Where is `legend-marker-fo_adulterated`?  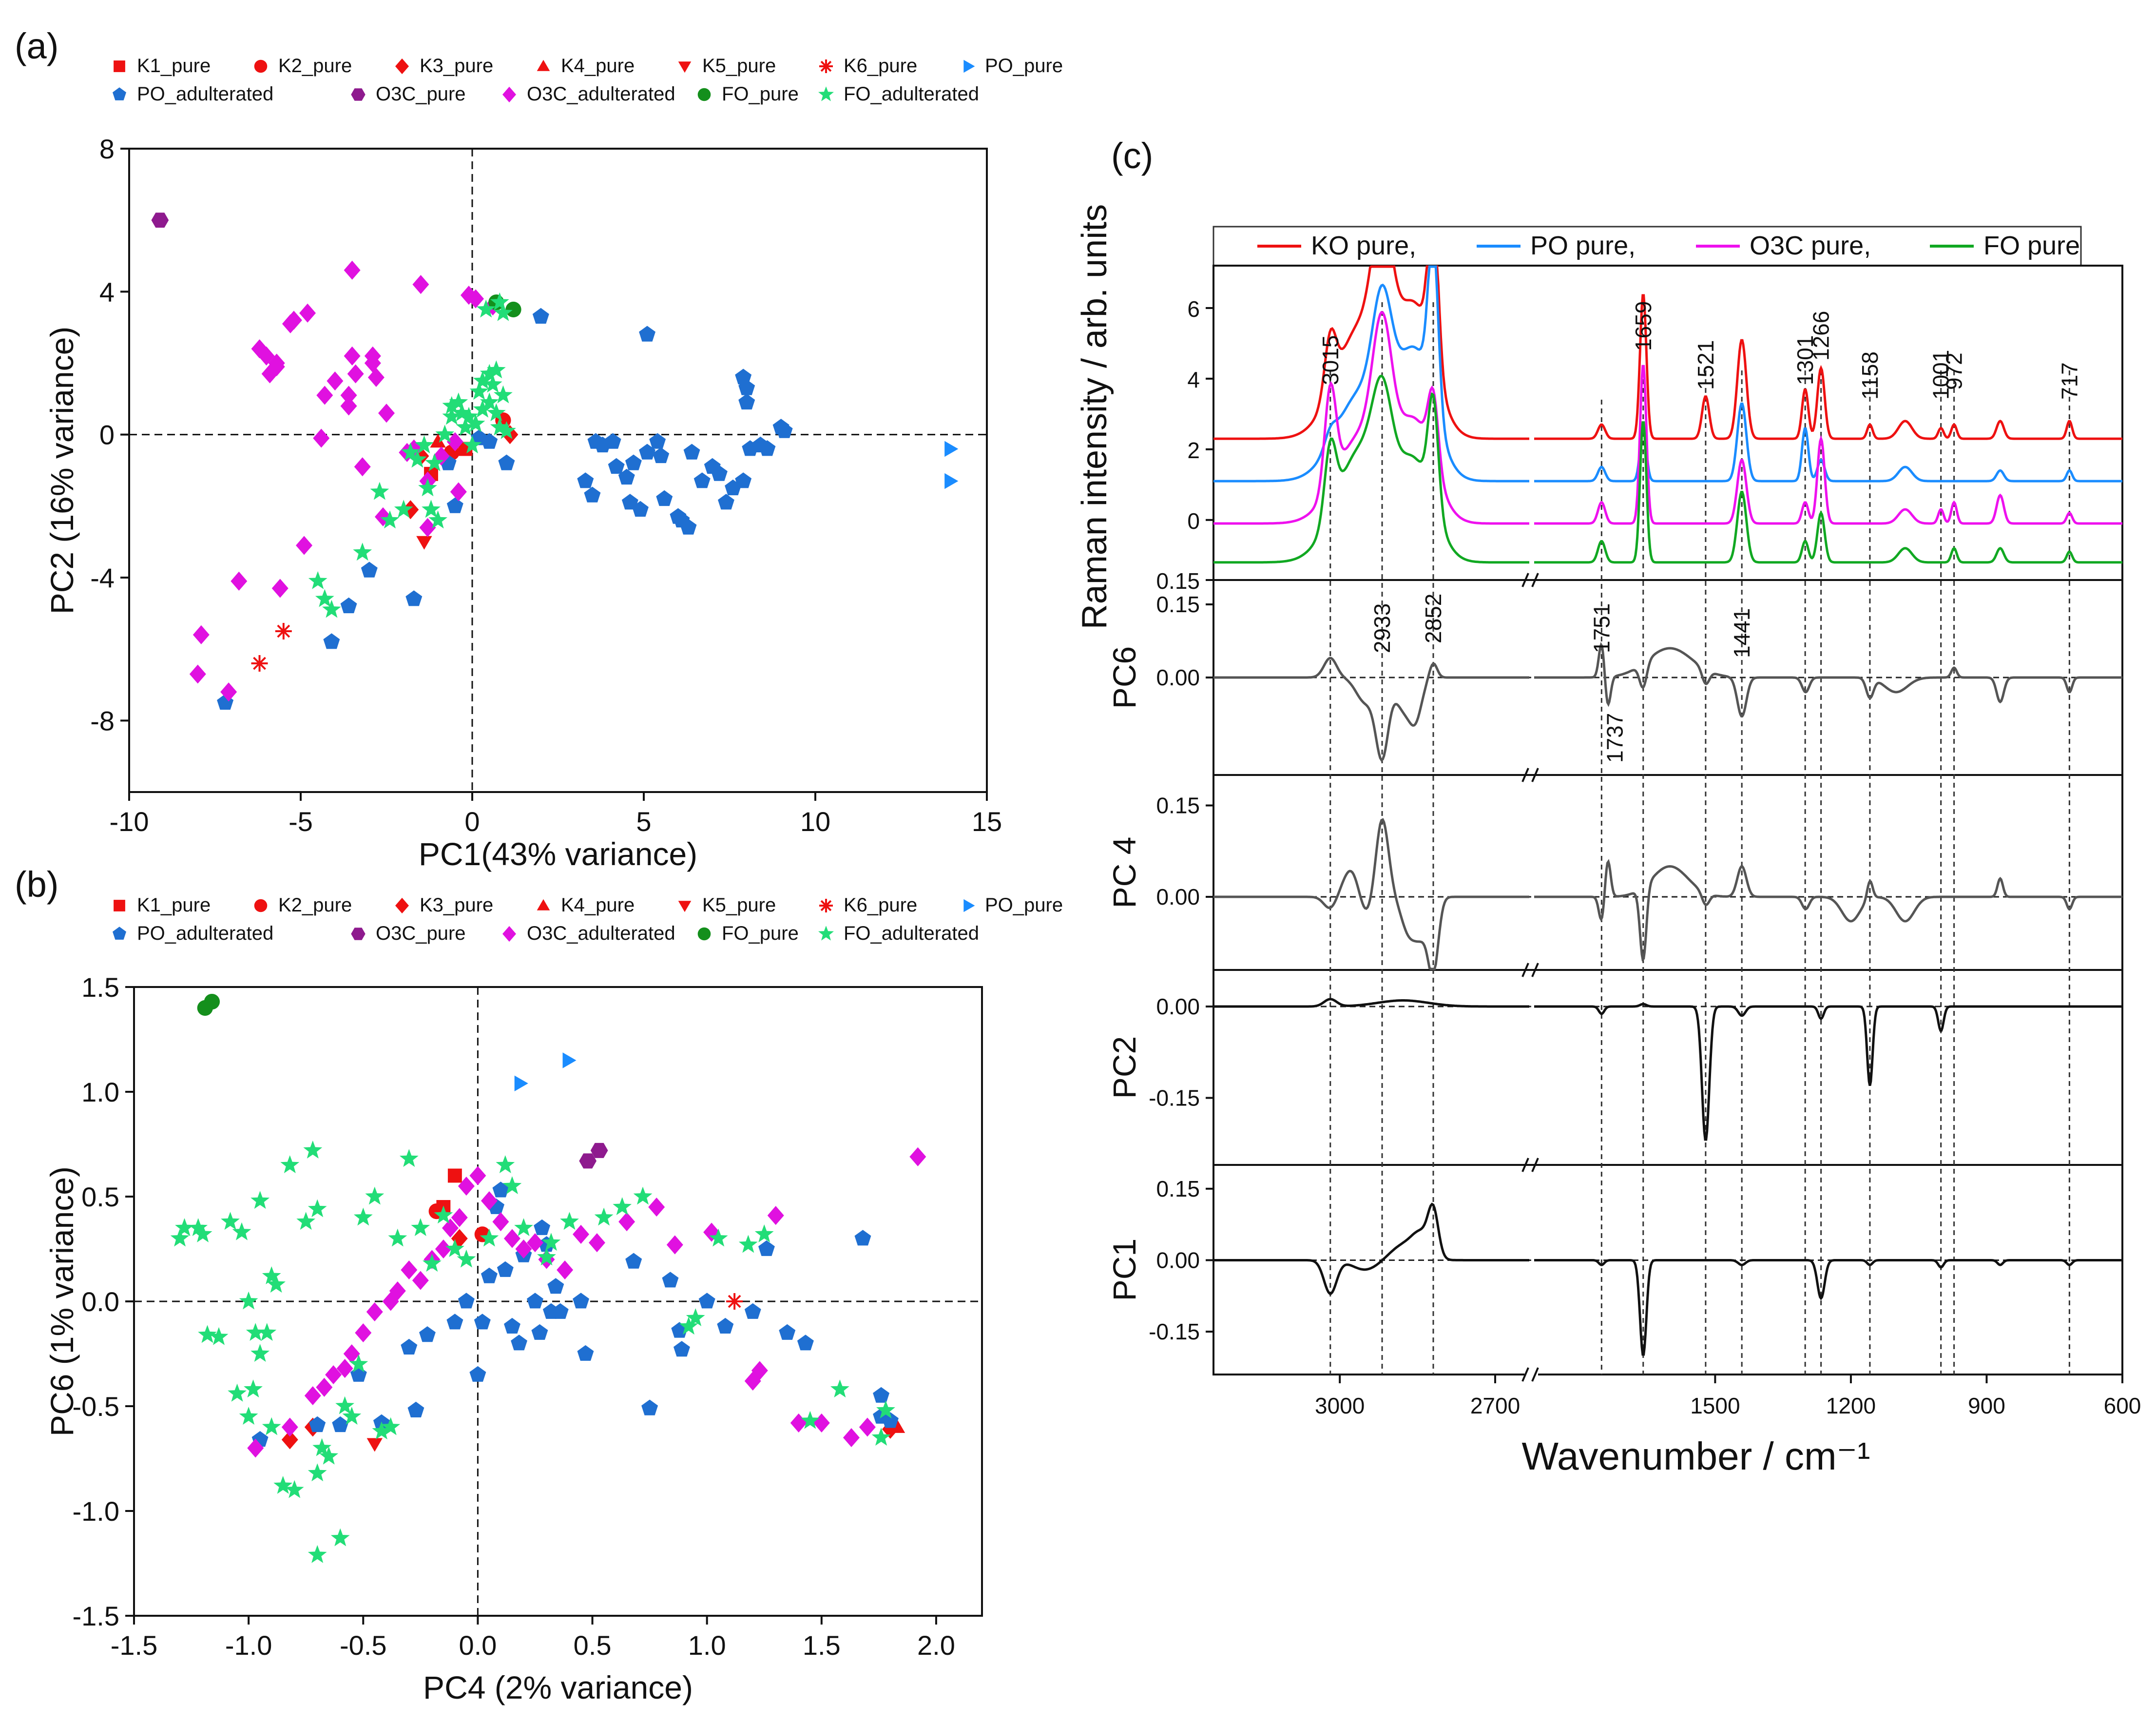
legend-marker-fo_adulterated is located at coordinates (826, 934).